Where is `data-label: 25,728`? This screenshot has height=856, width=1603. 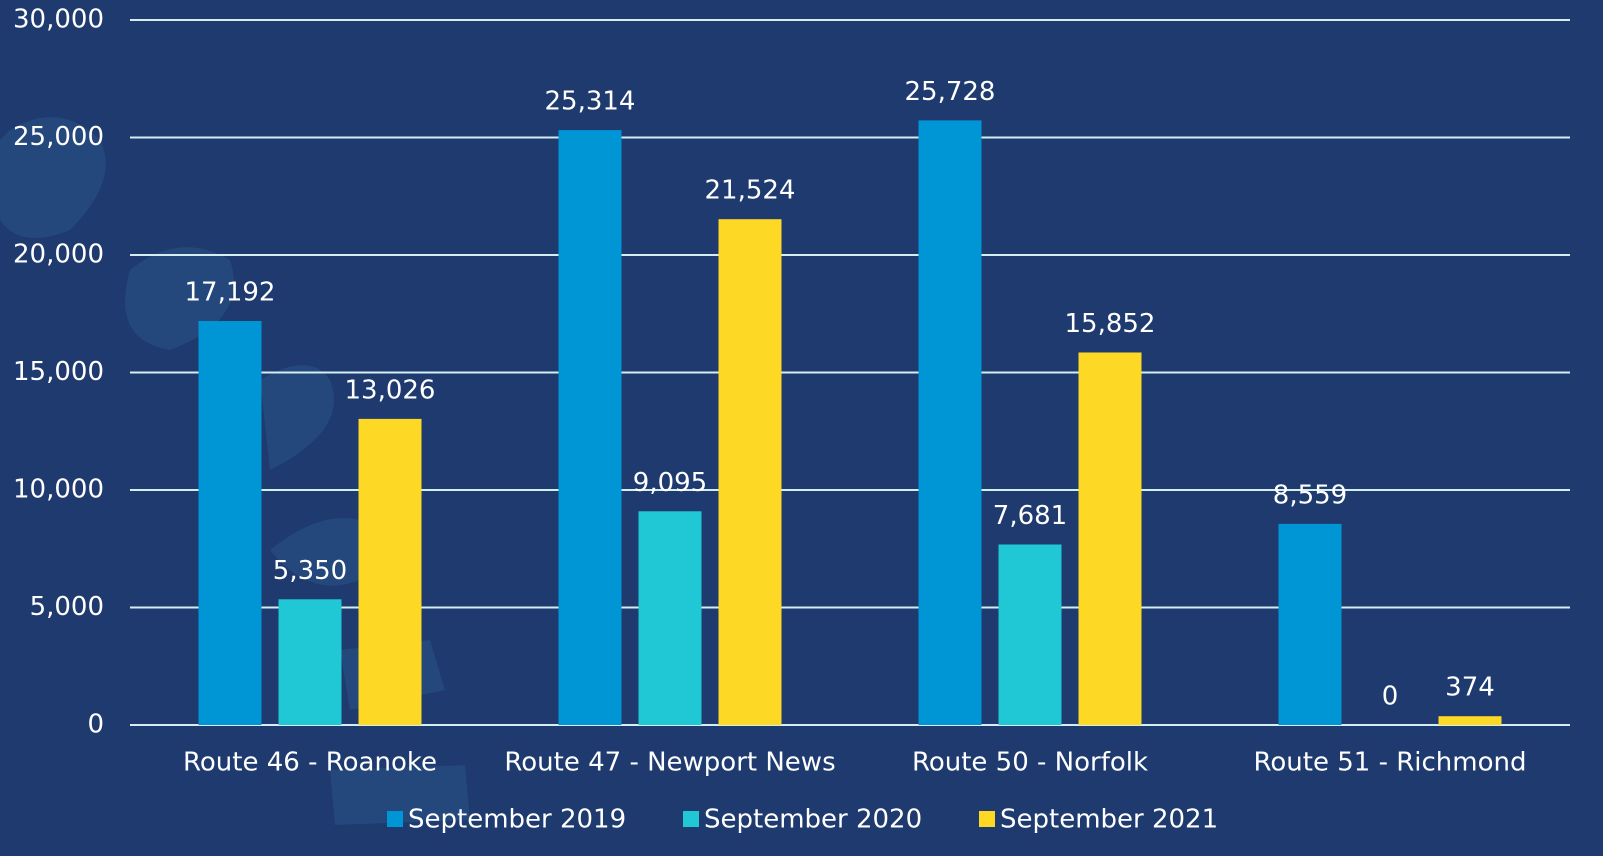 data-label: 25,728 is located at coordinates (950, 92).